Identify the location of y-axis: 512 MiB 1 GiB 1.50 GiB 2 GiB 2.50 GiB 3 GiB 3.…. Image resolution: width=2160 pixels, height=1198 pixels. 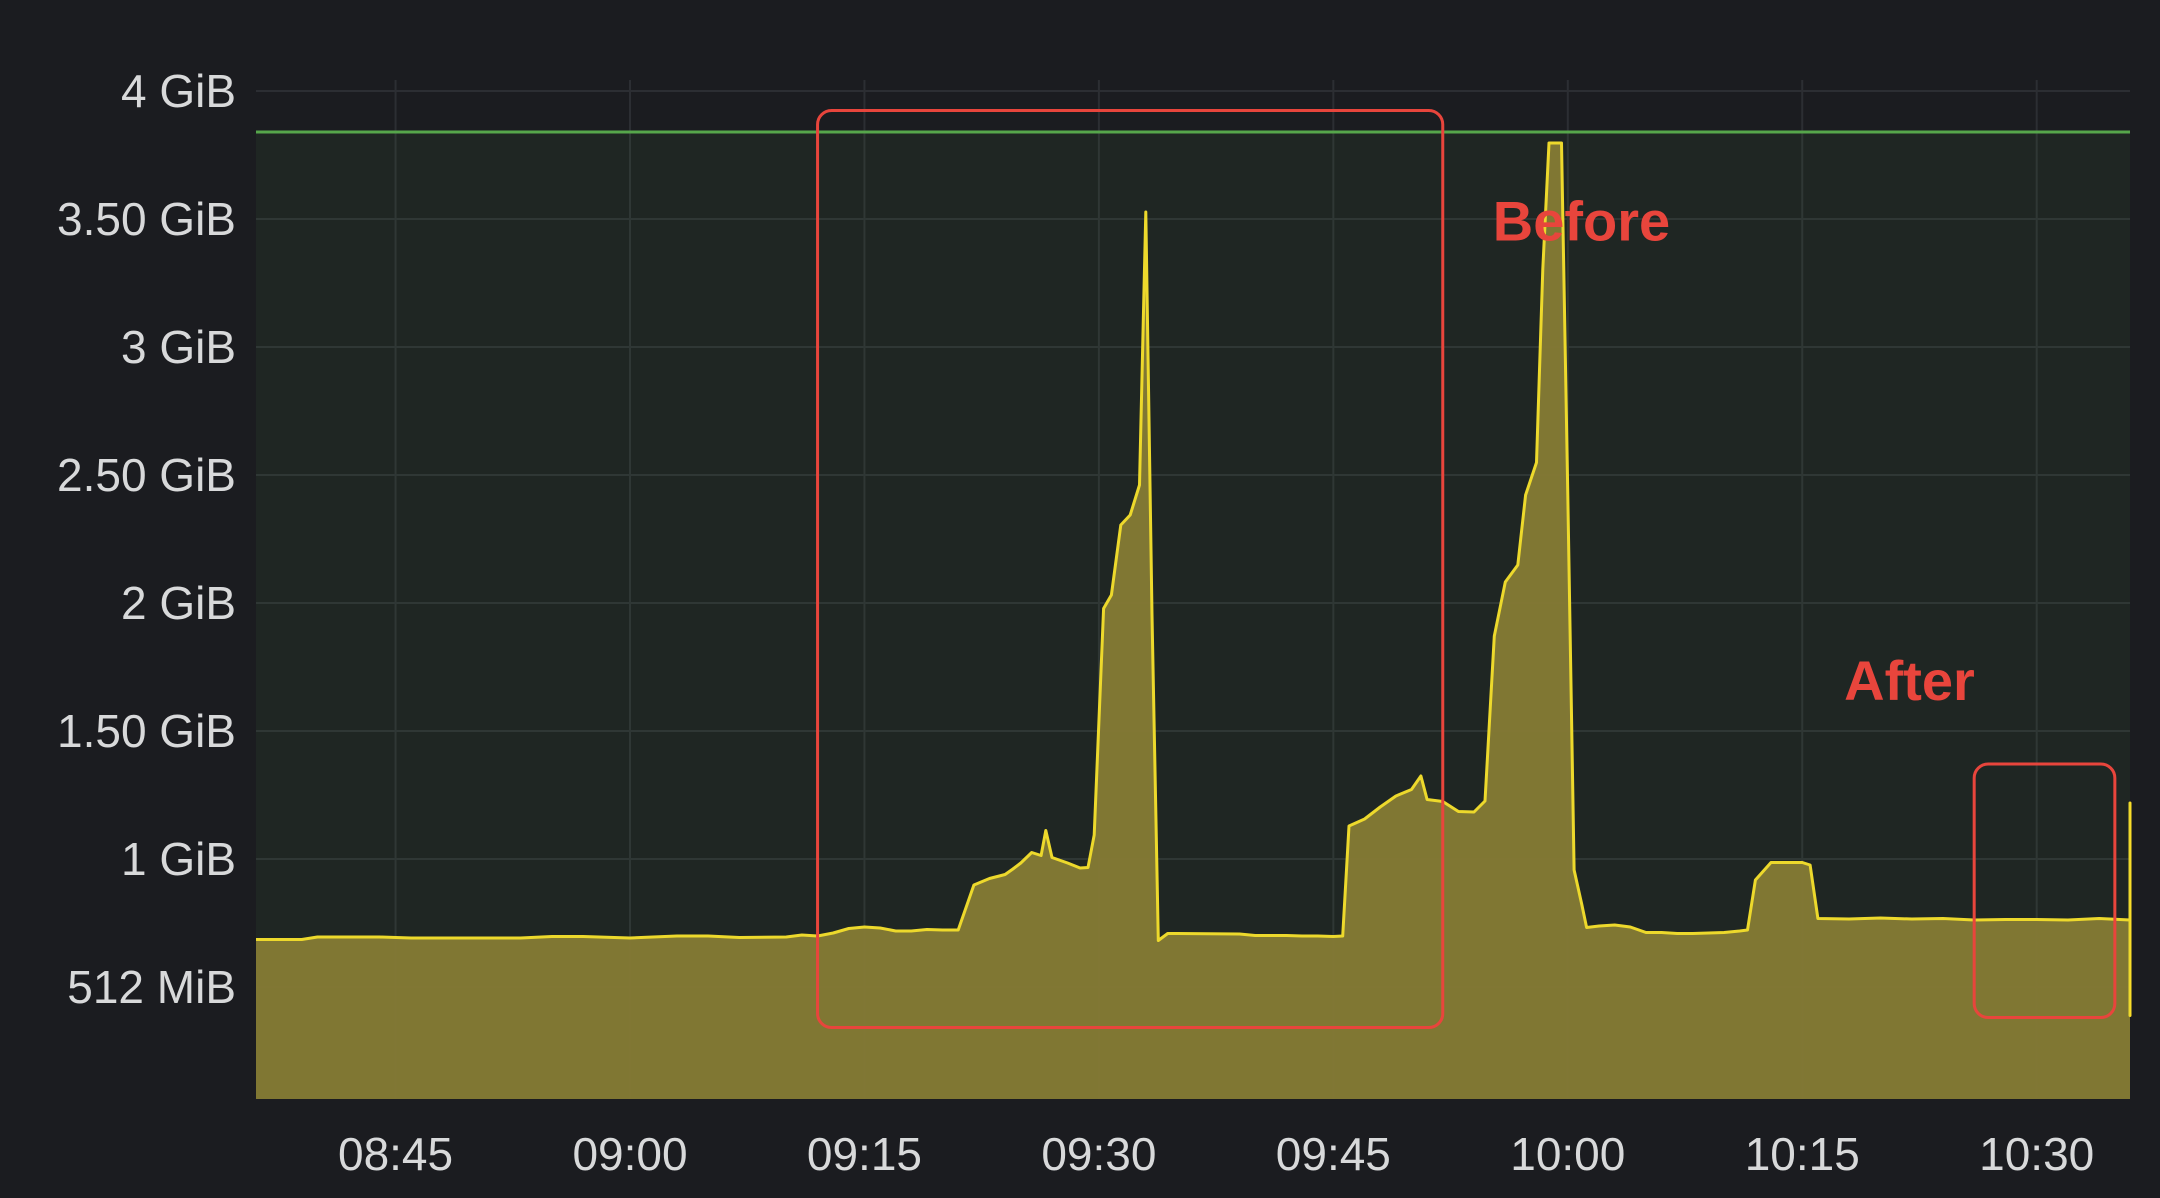
(146, 539).